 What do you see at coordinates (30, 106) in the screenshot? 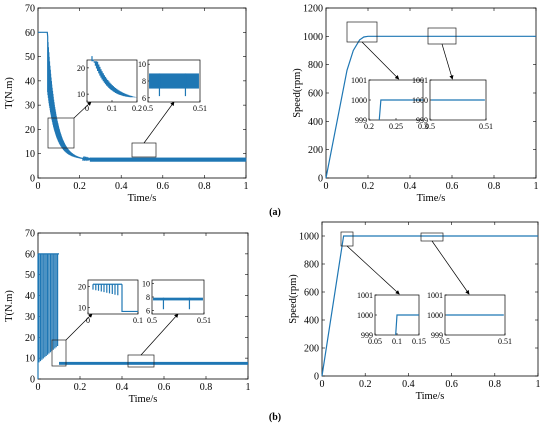
I see `y-tick-label: 30` at bounding box center [30, 106].